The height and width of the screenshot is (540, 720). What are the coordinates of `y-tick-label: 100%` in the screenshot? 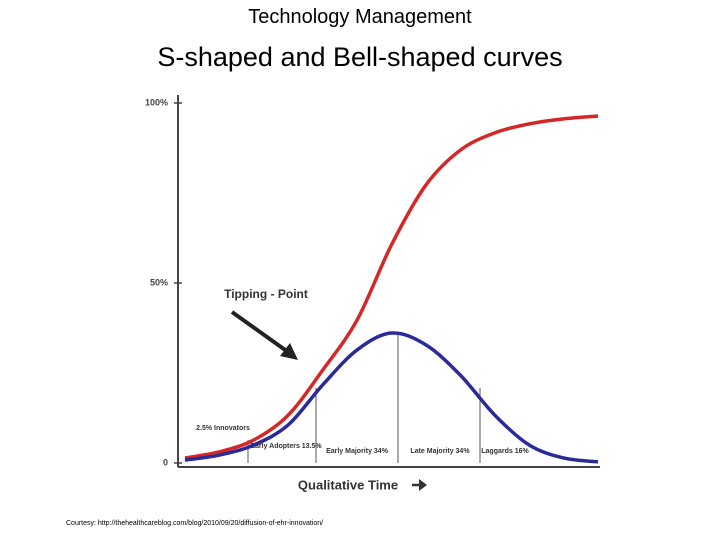 It's located at (156, 102).